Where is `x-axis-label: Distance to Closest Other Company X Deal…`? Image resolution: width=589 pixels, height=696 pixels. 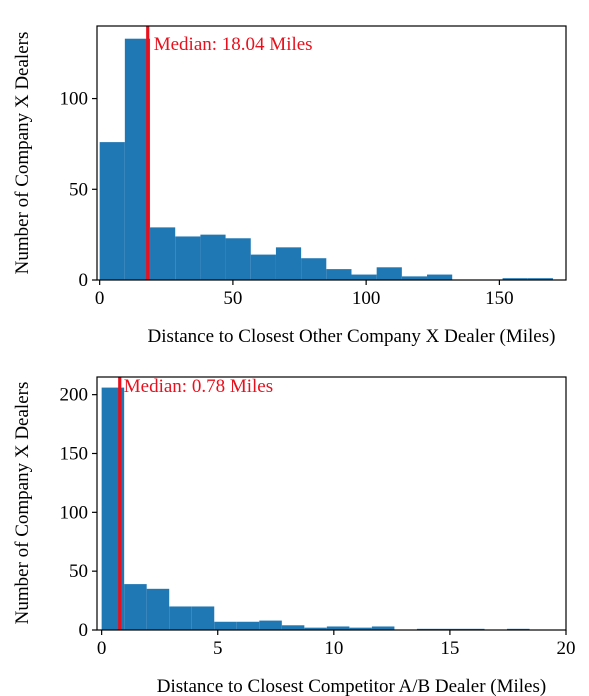 x-axis-label: Distance to Closest Other Company X Deal… is located at coordinates (352, 336).